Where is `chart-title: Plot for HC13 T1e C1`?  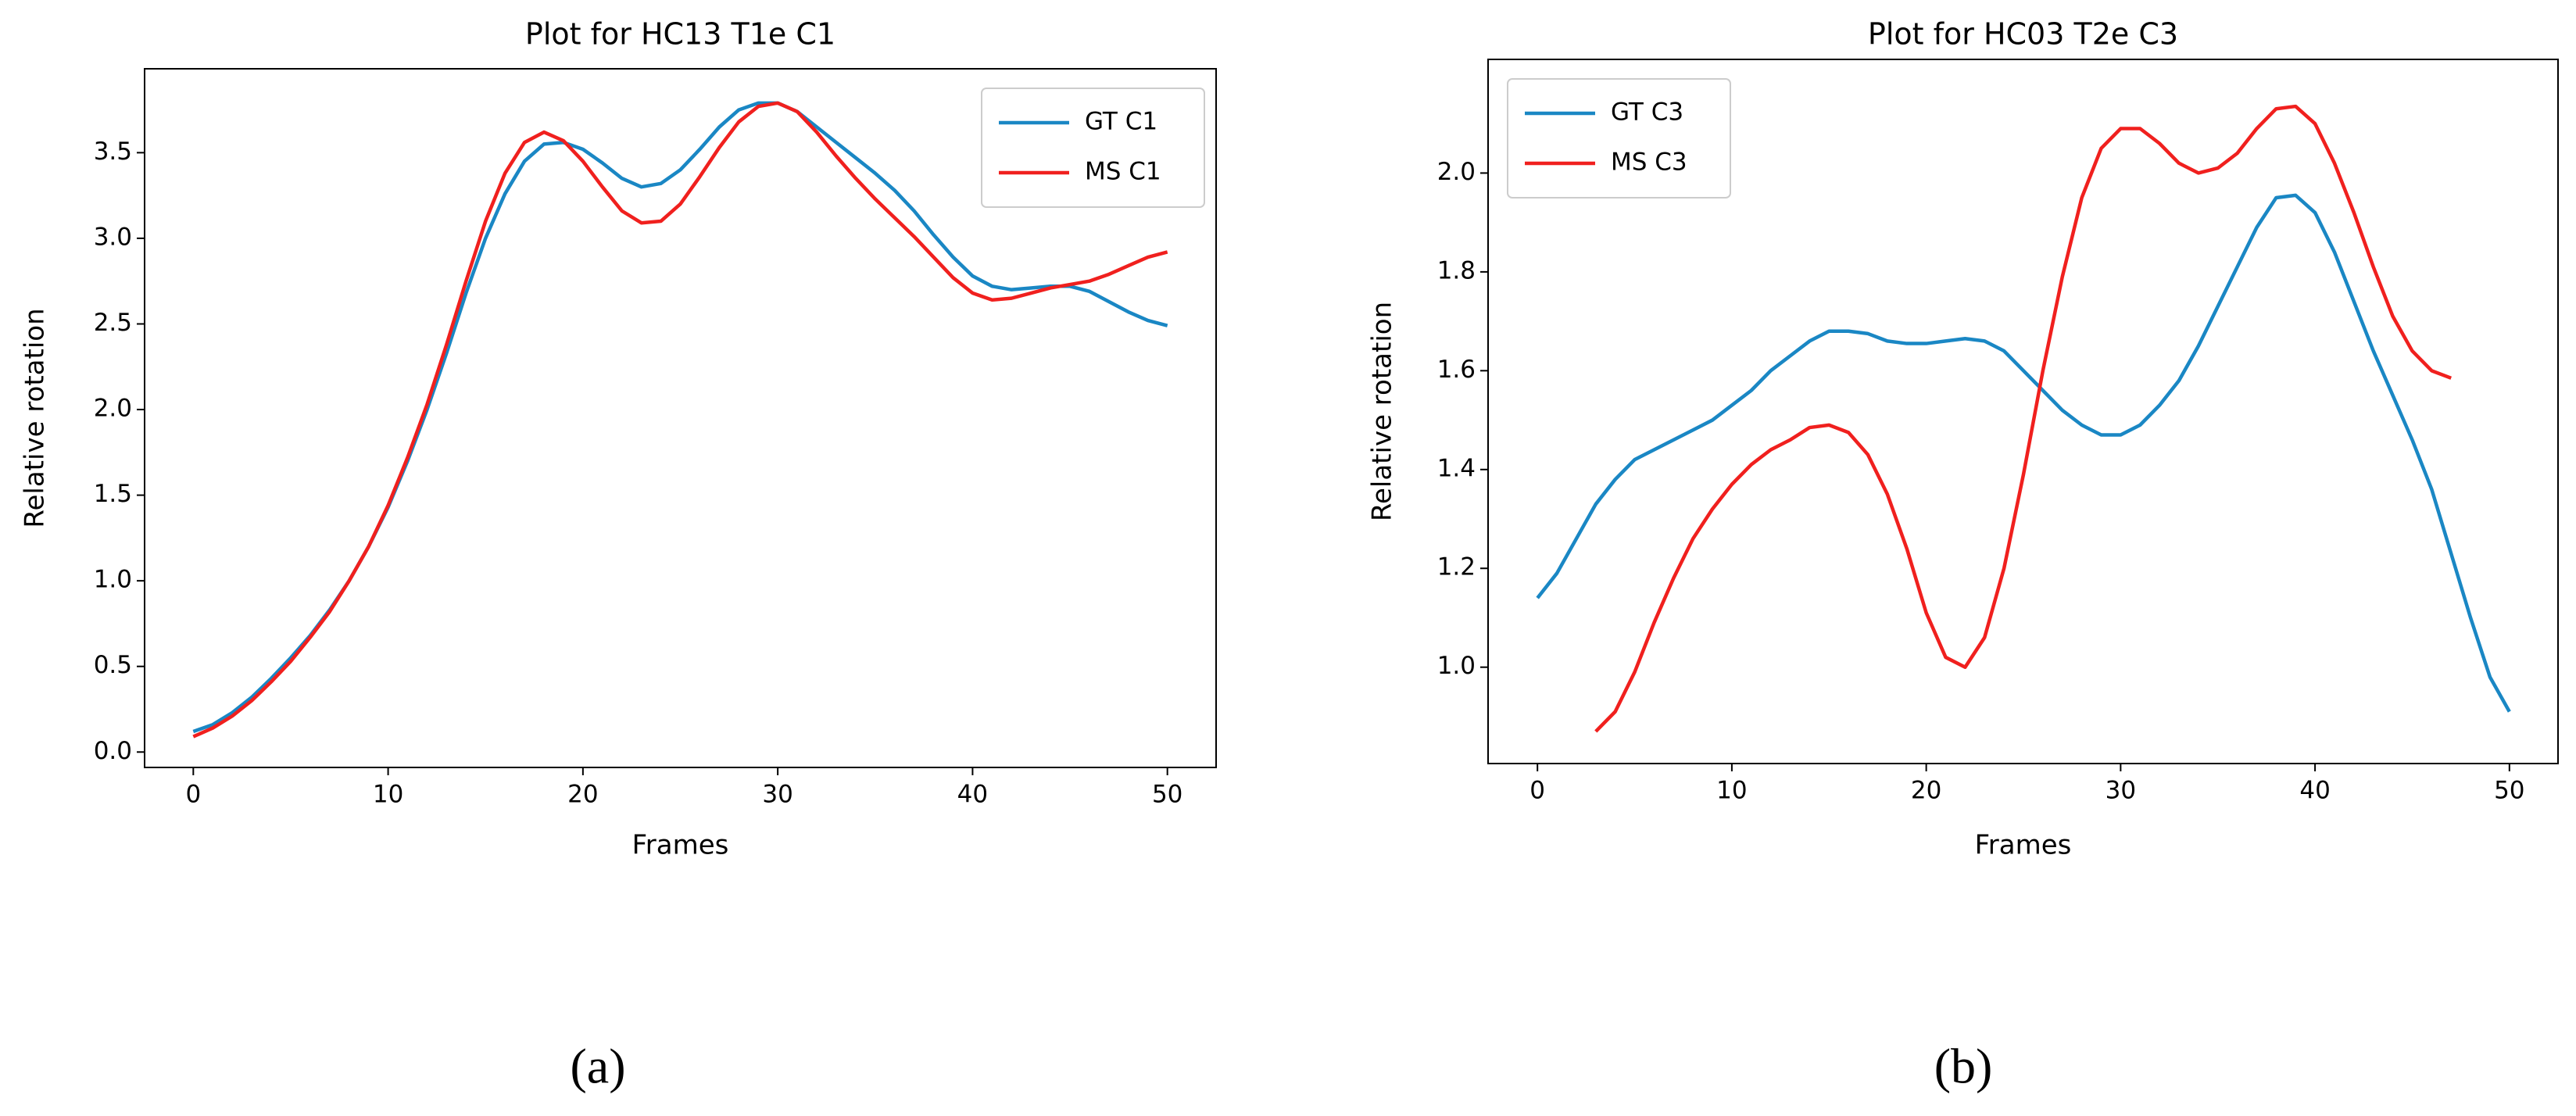 chart-title: Plot for HC13 T1e C1 is located at coordinates (680, 34).